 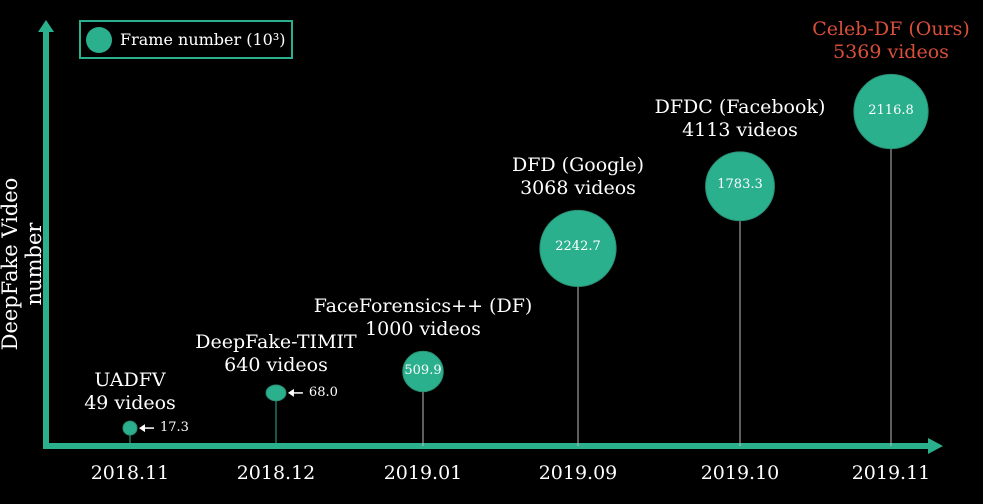 What do you see at coordinates (323, 392) in the screenshot?
I see `frame-value-label: 68.0` at bounding box center [323, 392].